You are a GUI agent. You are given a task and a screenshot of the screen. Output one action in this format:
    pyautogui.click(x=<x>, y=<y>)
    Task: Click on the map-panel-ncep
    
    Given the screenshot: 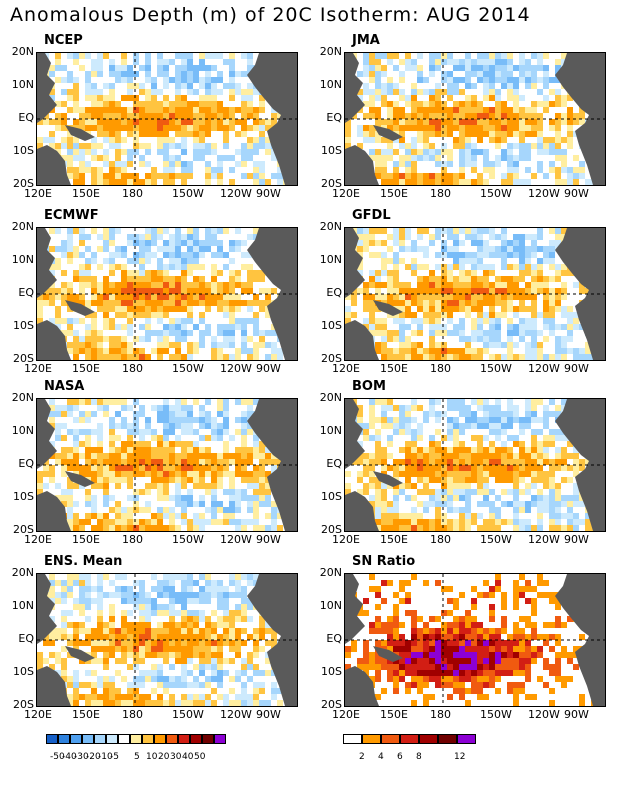 What is the action you would take?
    pyautogui.click(x=167, y=119)
    